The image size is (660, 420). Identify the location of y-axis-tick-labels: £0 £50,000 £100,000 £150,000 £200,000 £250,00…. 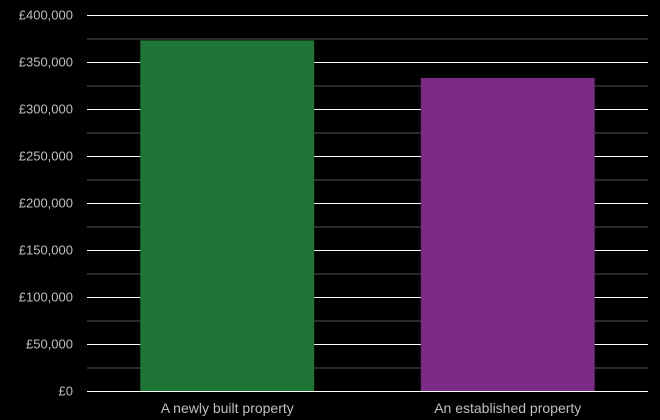
(46, 203).